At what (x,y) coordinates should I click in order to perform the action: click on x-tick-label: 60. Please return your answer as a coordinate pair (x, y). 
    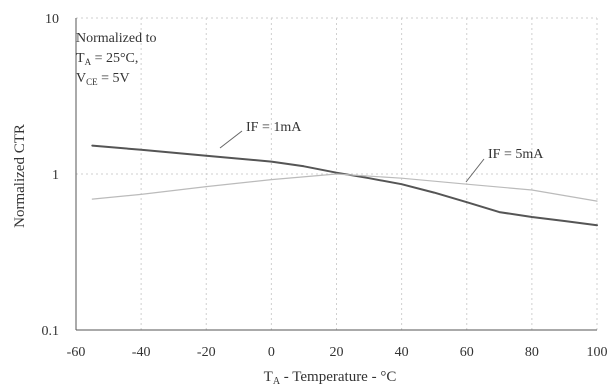
    Looking at the image, I should click on (467, 352).